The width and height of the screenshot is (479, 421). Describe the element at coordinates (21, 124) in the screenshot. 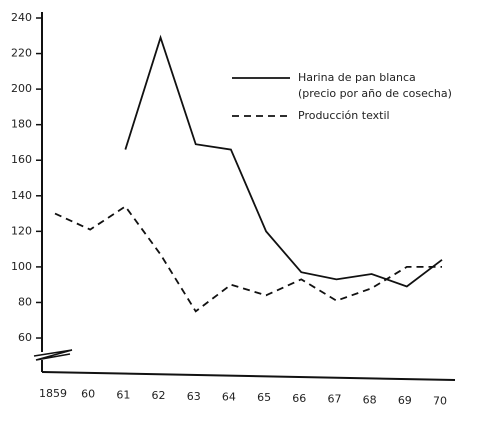

I see `y-tick-label: 180` at that location.